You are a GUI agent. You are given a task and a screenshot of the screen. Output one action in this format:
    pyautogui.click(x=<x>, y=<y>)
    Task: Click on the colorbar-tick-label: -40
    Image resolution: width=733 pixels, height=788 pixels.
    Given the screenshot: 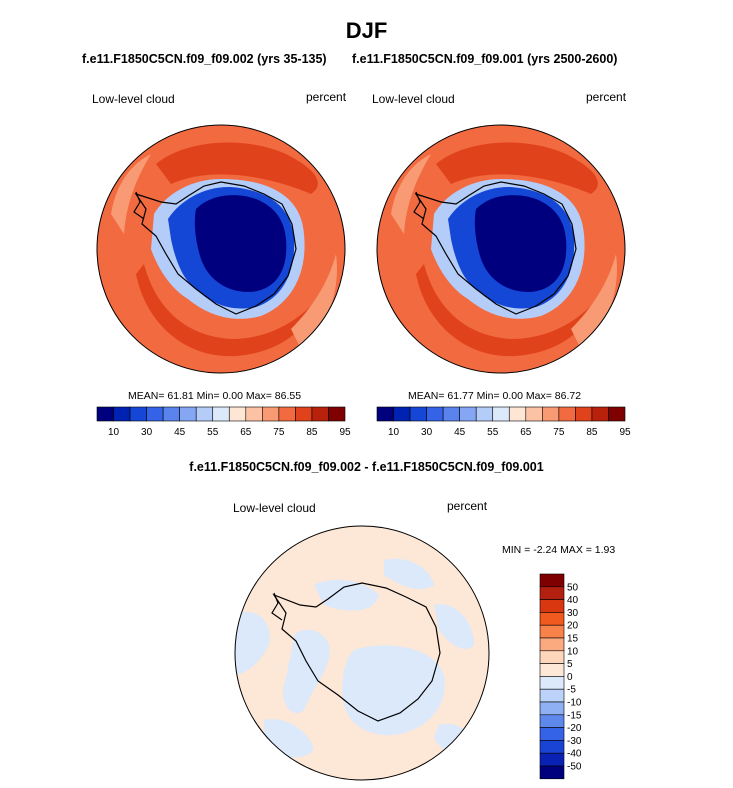 What is the action you would take?
    pyautogui.click(x=574, y=754)
    